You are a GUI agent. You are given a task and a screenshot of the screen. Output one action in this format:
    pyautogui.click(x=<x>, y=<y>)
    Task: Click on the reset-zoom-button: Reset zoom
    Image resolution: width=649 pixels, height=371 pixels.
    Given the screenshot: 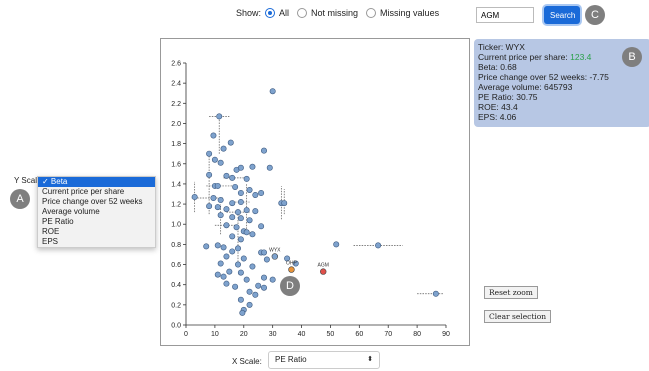 What is the action you would take?
    pyautogui.click(x=511, y=292)
    